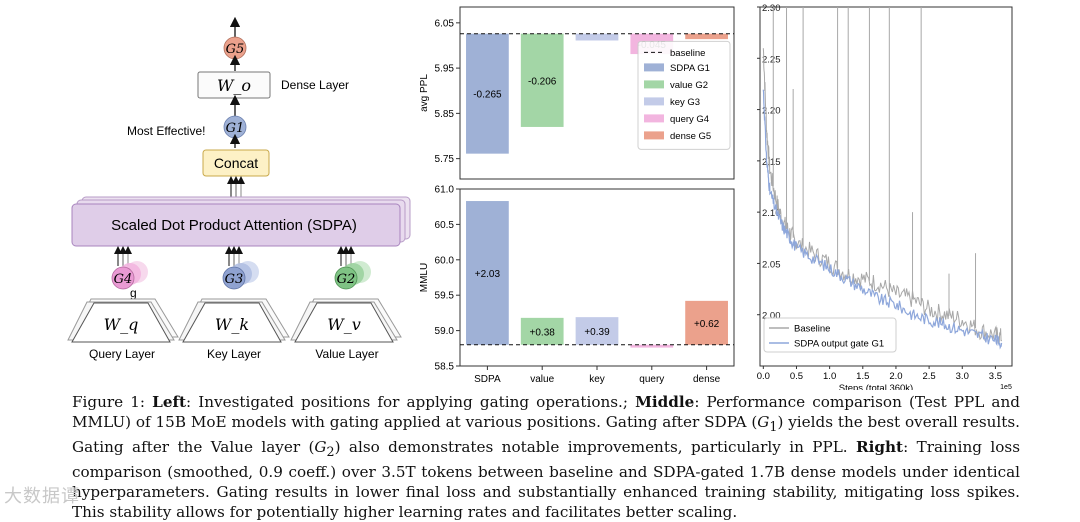  What do you see at coordinates (773, 427) in the screenshot?
I see `caption-g1-sub: 1` at bounding box center [773, 427].